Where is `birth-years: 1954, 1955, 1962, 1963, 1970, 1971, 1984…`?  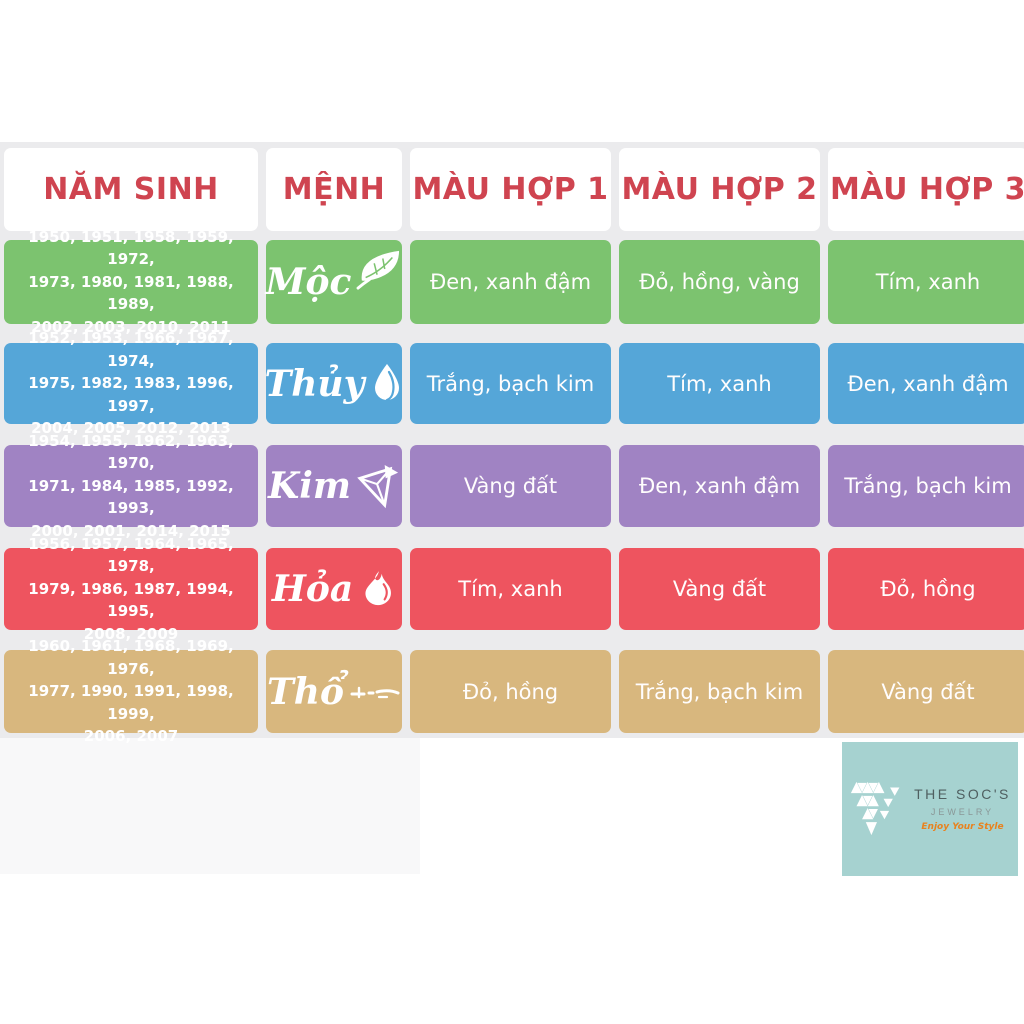 birth-years: 1954, 1955, 1962, 1963, 1970, 1971, 1984… is located at coordinates (131, 485).